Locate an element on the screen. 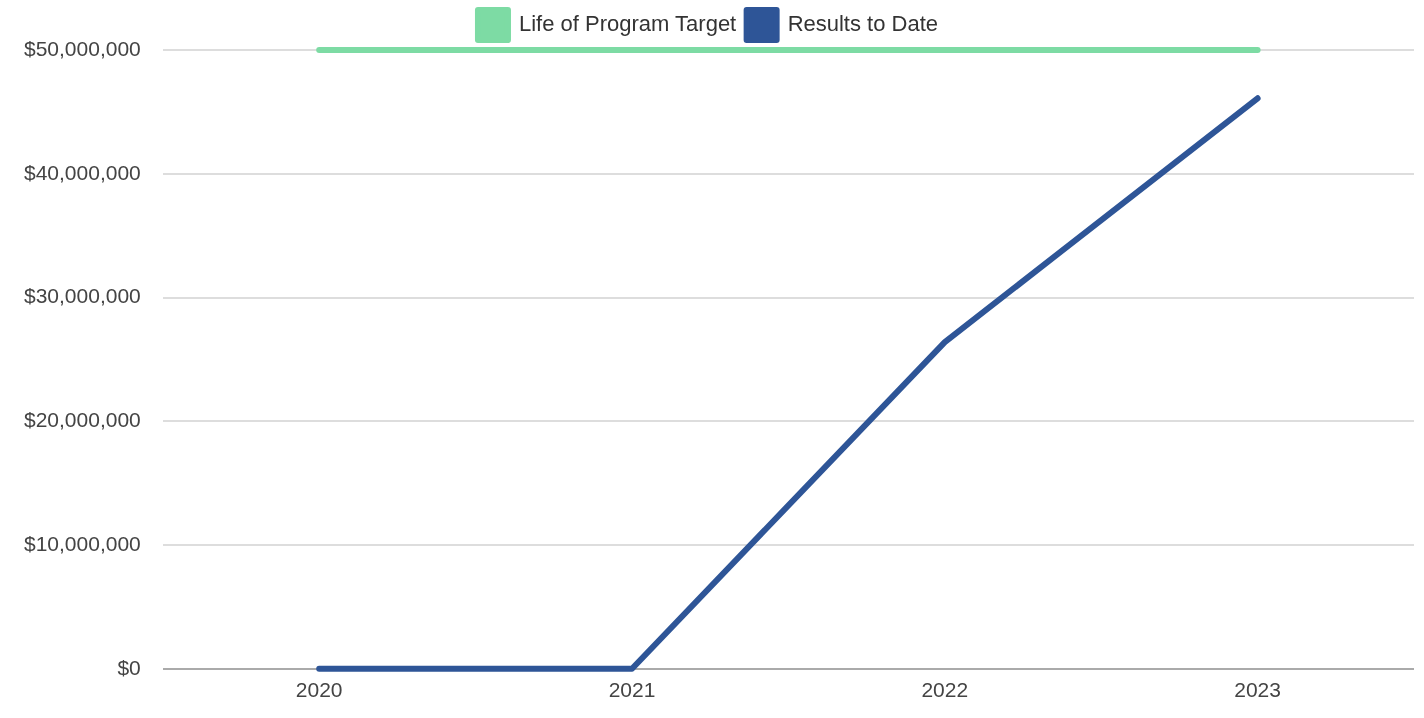 The width and height of the screenshot is (1424, 718). y-tick-label: $30,000,000 is located at coordinates (82, 296).